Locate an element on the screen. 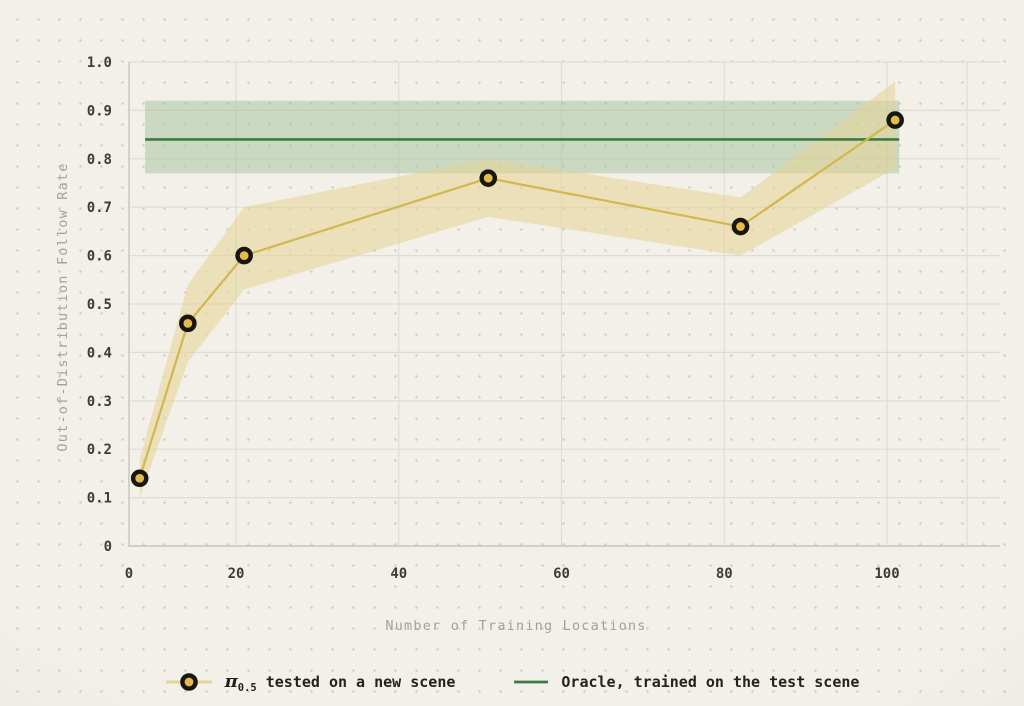  x-tick-label: 0 is located at coordinates (129, 574).